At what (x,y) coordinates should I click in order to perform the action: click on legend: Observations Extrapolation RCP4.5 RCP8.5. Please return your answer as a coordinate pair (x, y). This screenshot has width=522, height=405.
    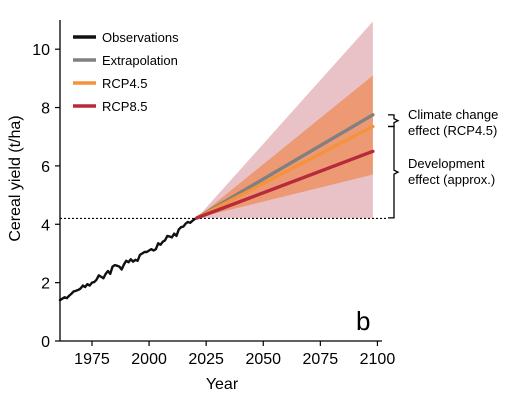
    Looking at the image, I should click on (126, 72).